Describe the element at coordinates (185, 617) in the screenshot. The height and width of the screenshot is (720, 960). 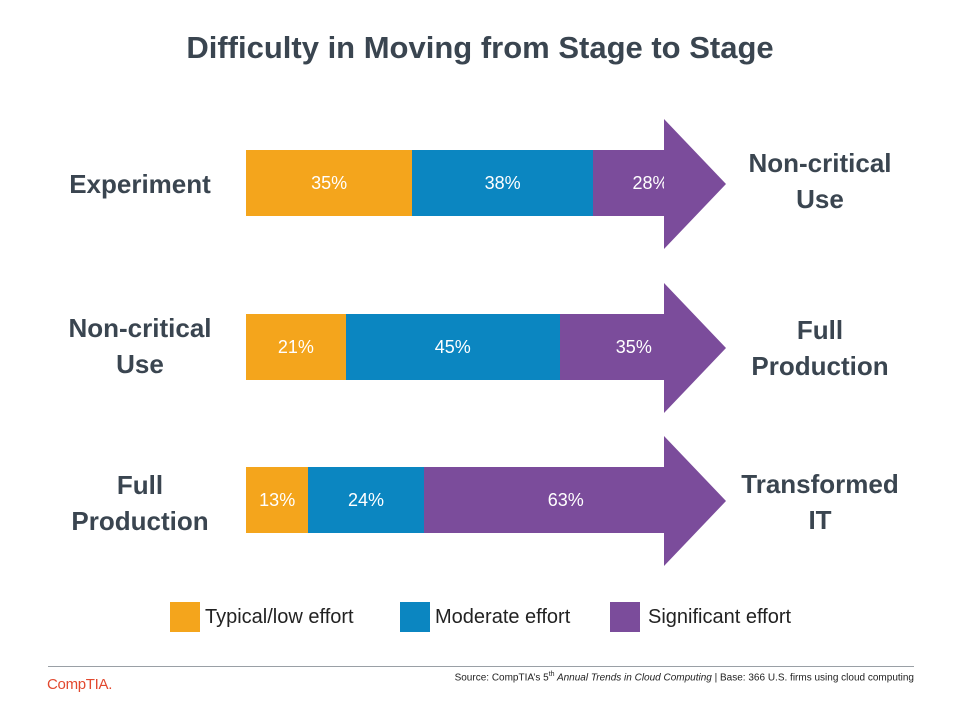
I see `legend-swatch-low` at that location.